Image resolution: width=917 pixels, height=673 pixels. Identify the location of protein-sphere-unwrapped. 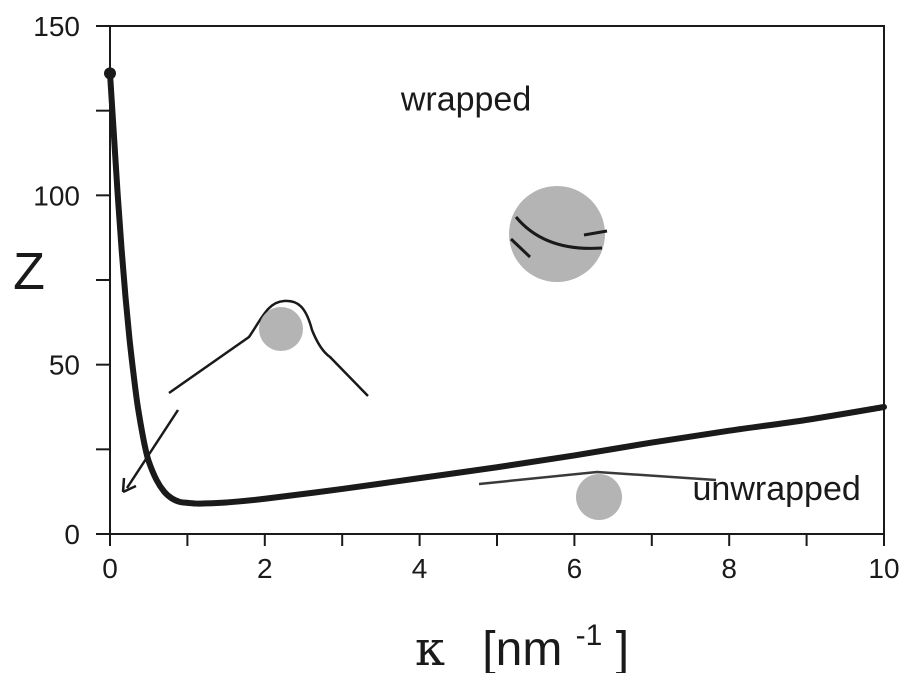
(599, 497).